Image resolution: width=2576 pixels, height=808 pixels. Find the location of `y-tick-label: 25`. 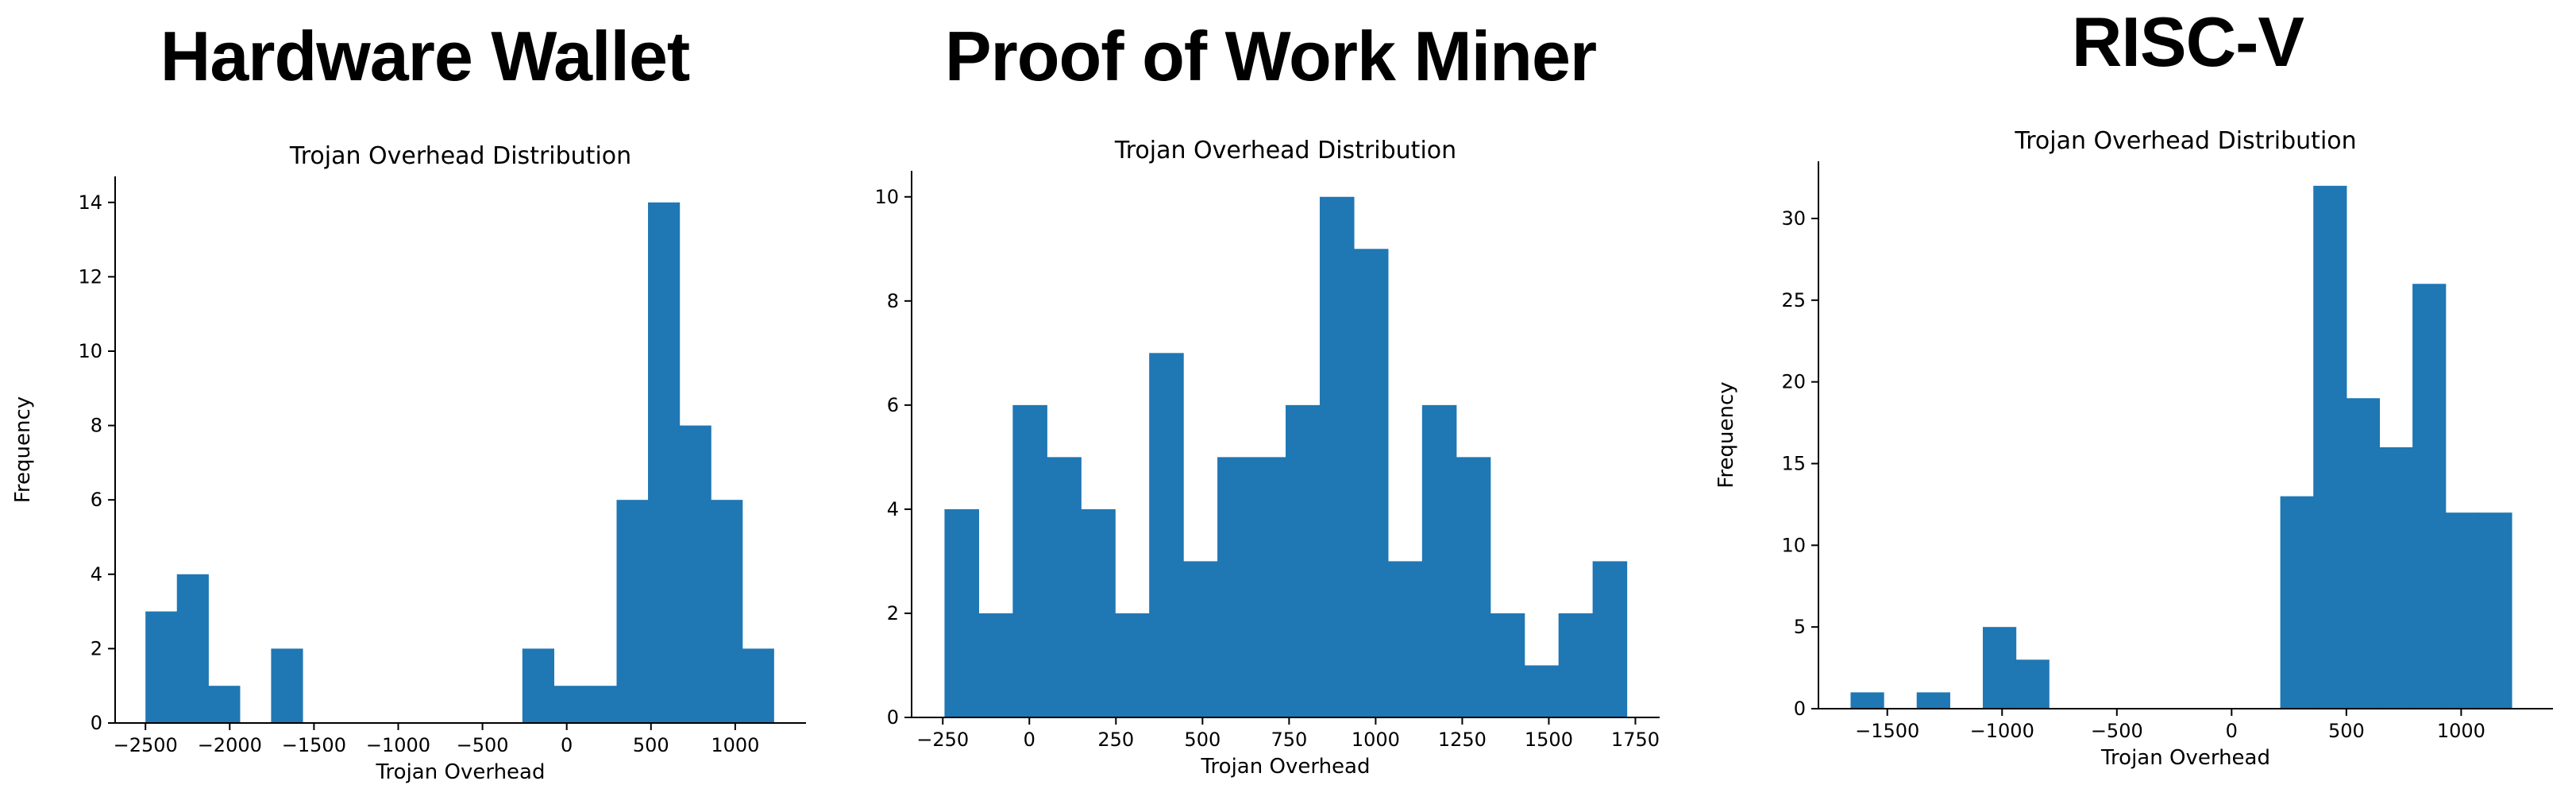

y-tick-label: 25 is located at coordinates (1793, 300).